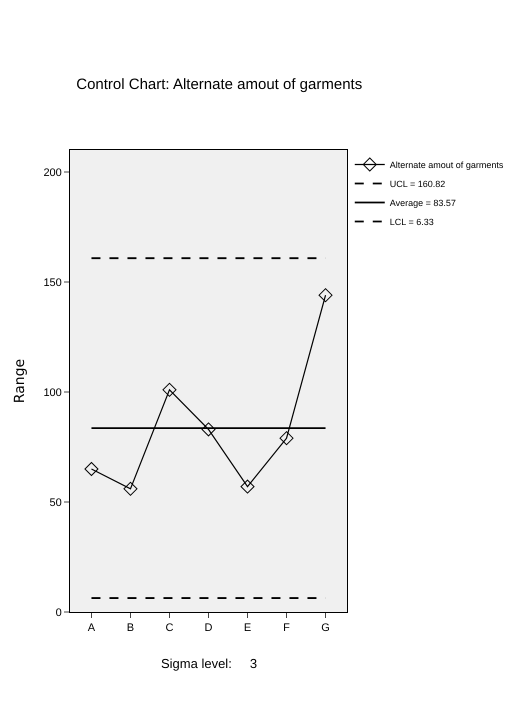  What do you see at coordinates (92, 628) in the screenshot?
I see `x-tick-label: A` at bounding box center [92, 628].